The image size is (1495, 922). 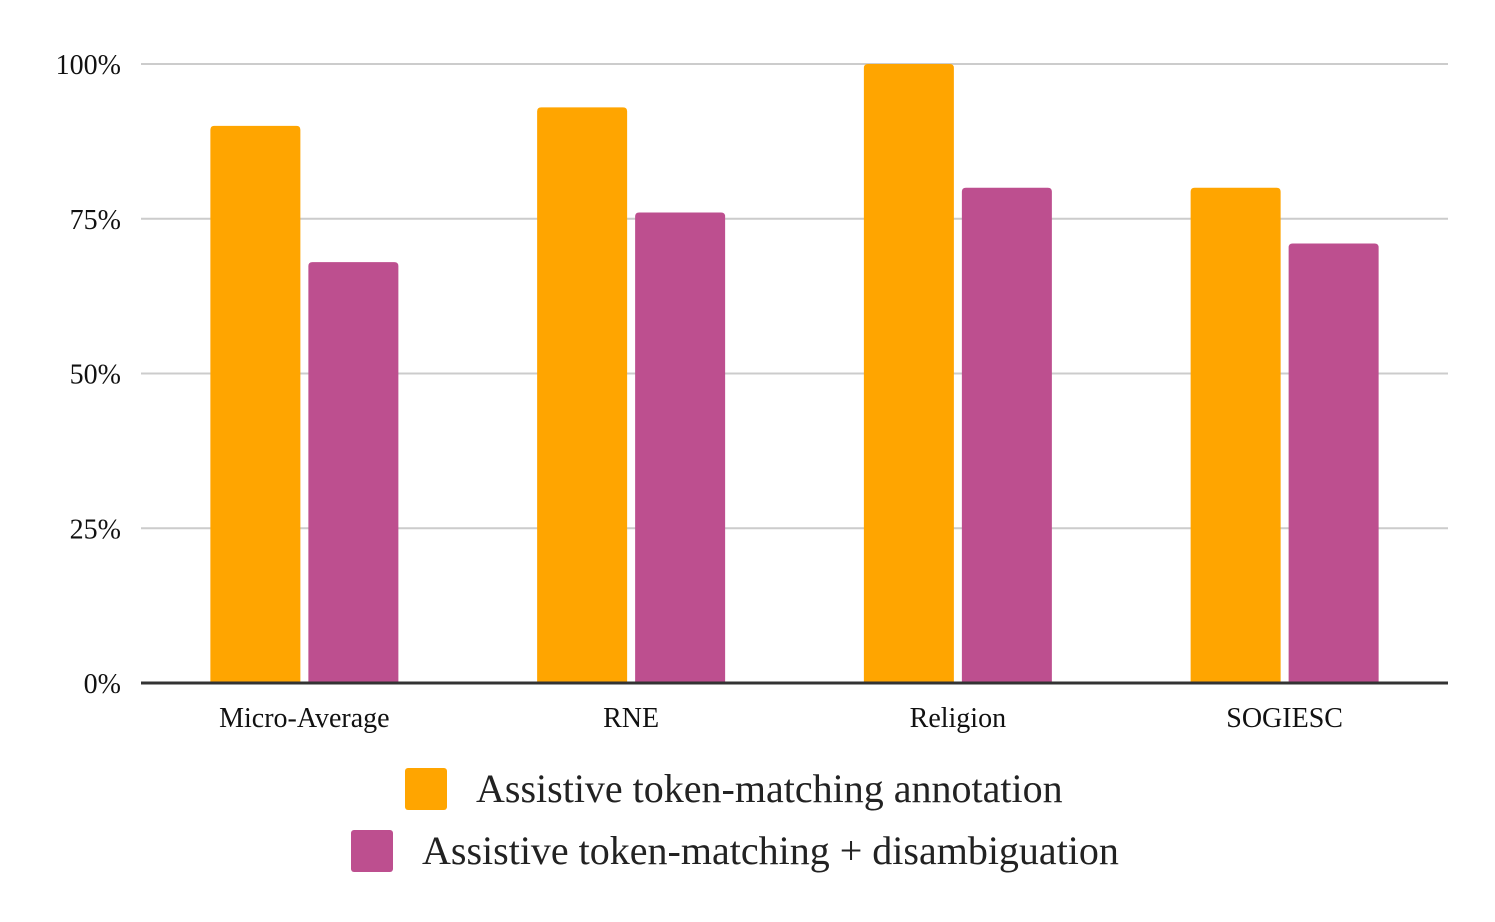 I want to click on x-tick-label: RNE, so click(x=631, y=718).